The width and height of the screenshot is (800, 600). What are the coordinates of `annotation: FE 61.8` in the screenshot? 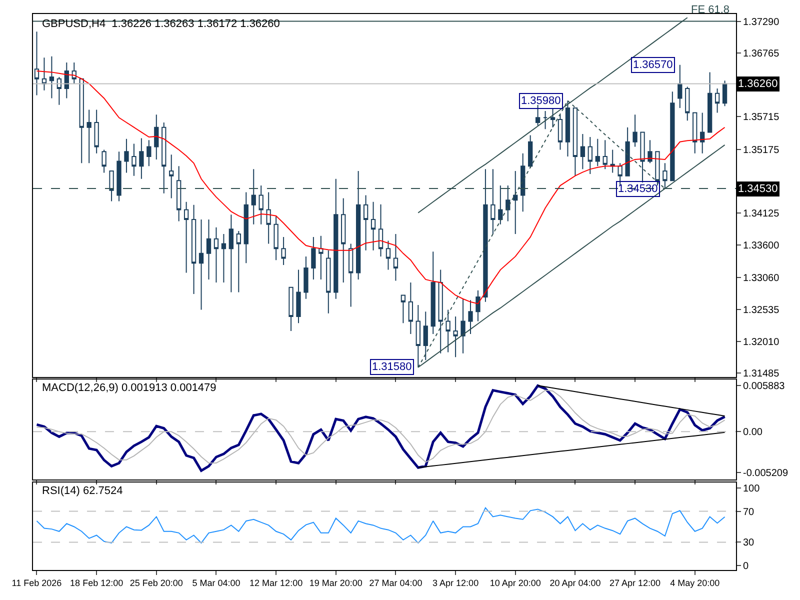 It's located at (710, 10).